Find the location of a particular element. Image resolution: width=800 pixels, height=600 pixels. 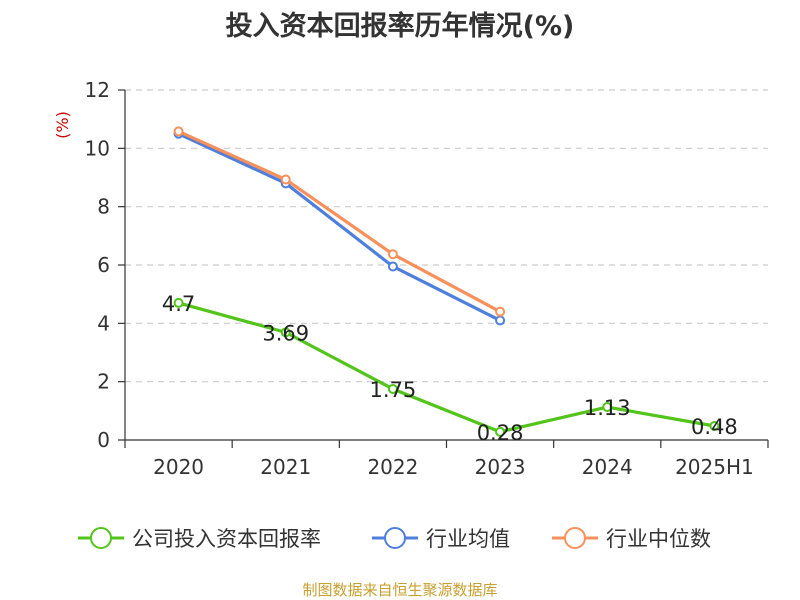

x-tick-label-2023: 2023 is located at coordinates (500, 467).